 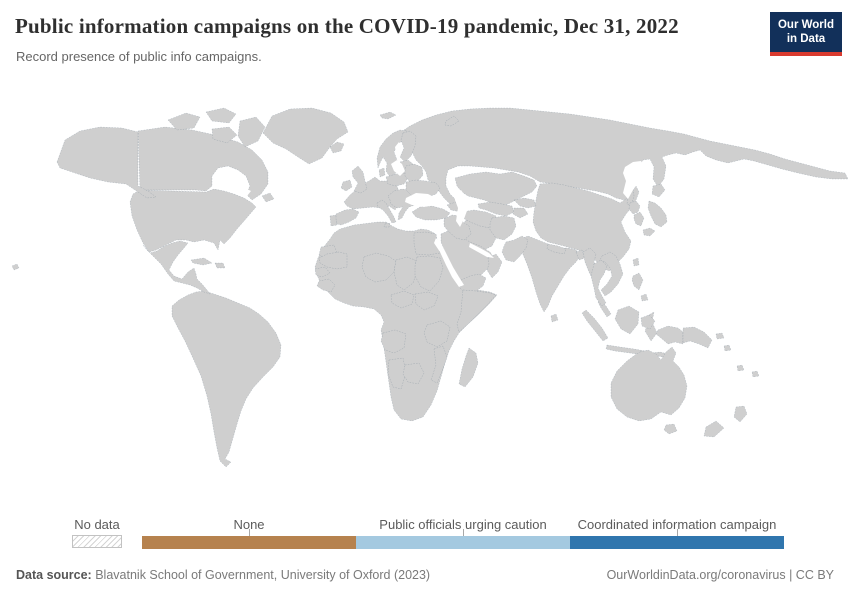 I want to click on country-novaya-zemlya, so click(x=452, y=121).